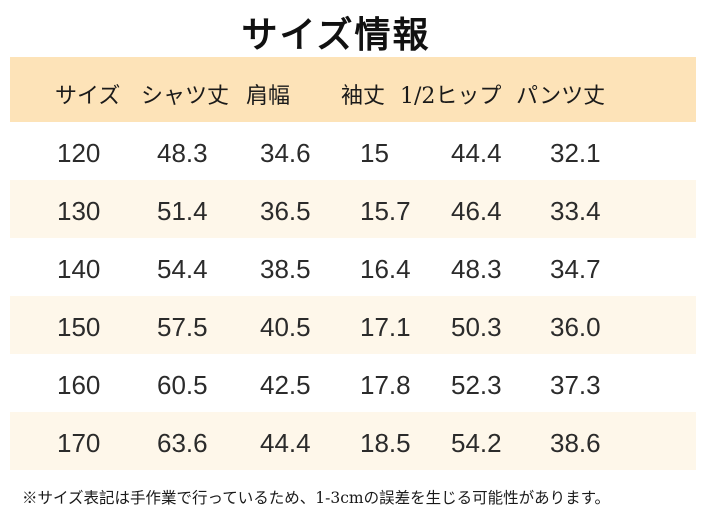 The width and height of the screenshot is (704, 532). I want to click on table-cell: 46.4, so click(476, 211).